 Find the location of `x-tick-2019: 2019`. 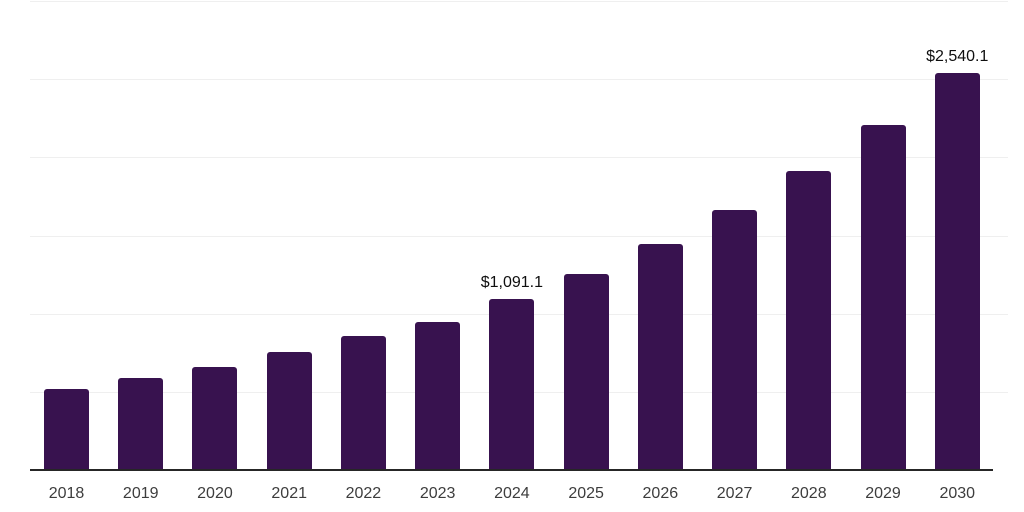

x-tick-2019: 2019 is located at coordinates (140, 493).